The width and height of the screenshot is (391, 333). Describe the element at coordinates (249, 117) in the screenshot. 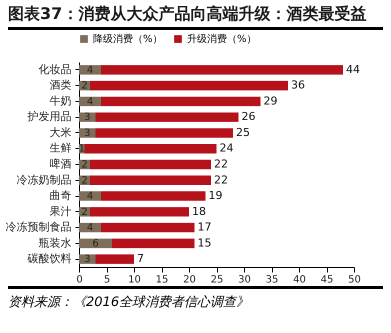

I see `data-label: 26` at that location.